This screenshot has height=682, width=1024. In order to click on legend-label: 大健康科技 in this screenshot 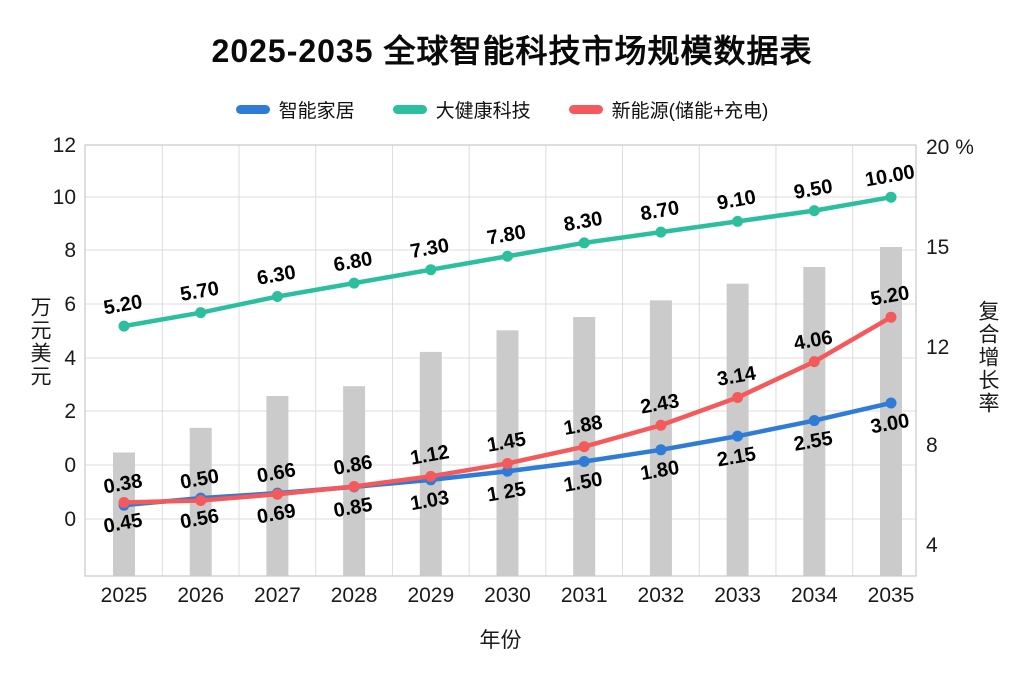, I will do `click(483, 111)`.